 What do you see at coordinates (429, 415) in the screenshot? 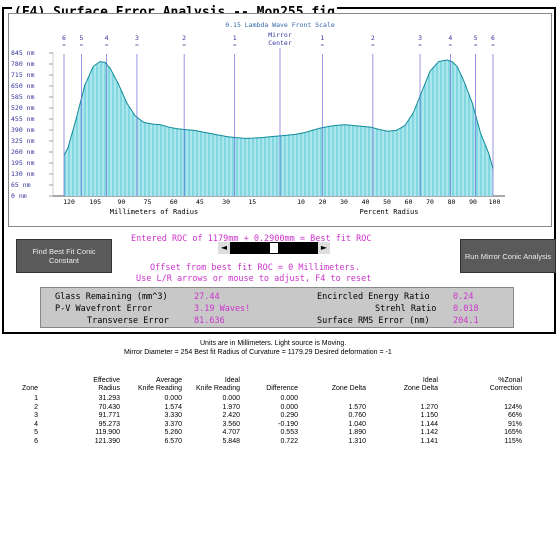
I see `table-cell: 1.150` at bounding box center [429, 415].